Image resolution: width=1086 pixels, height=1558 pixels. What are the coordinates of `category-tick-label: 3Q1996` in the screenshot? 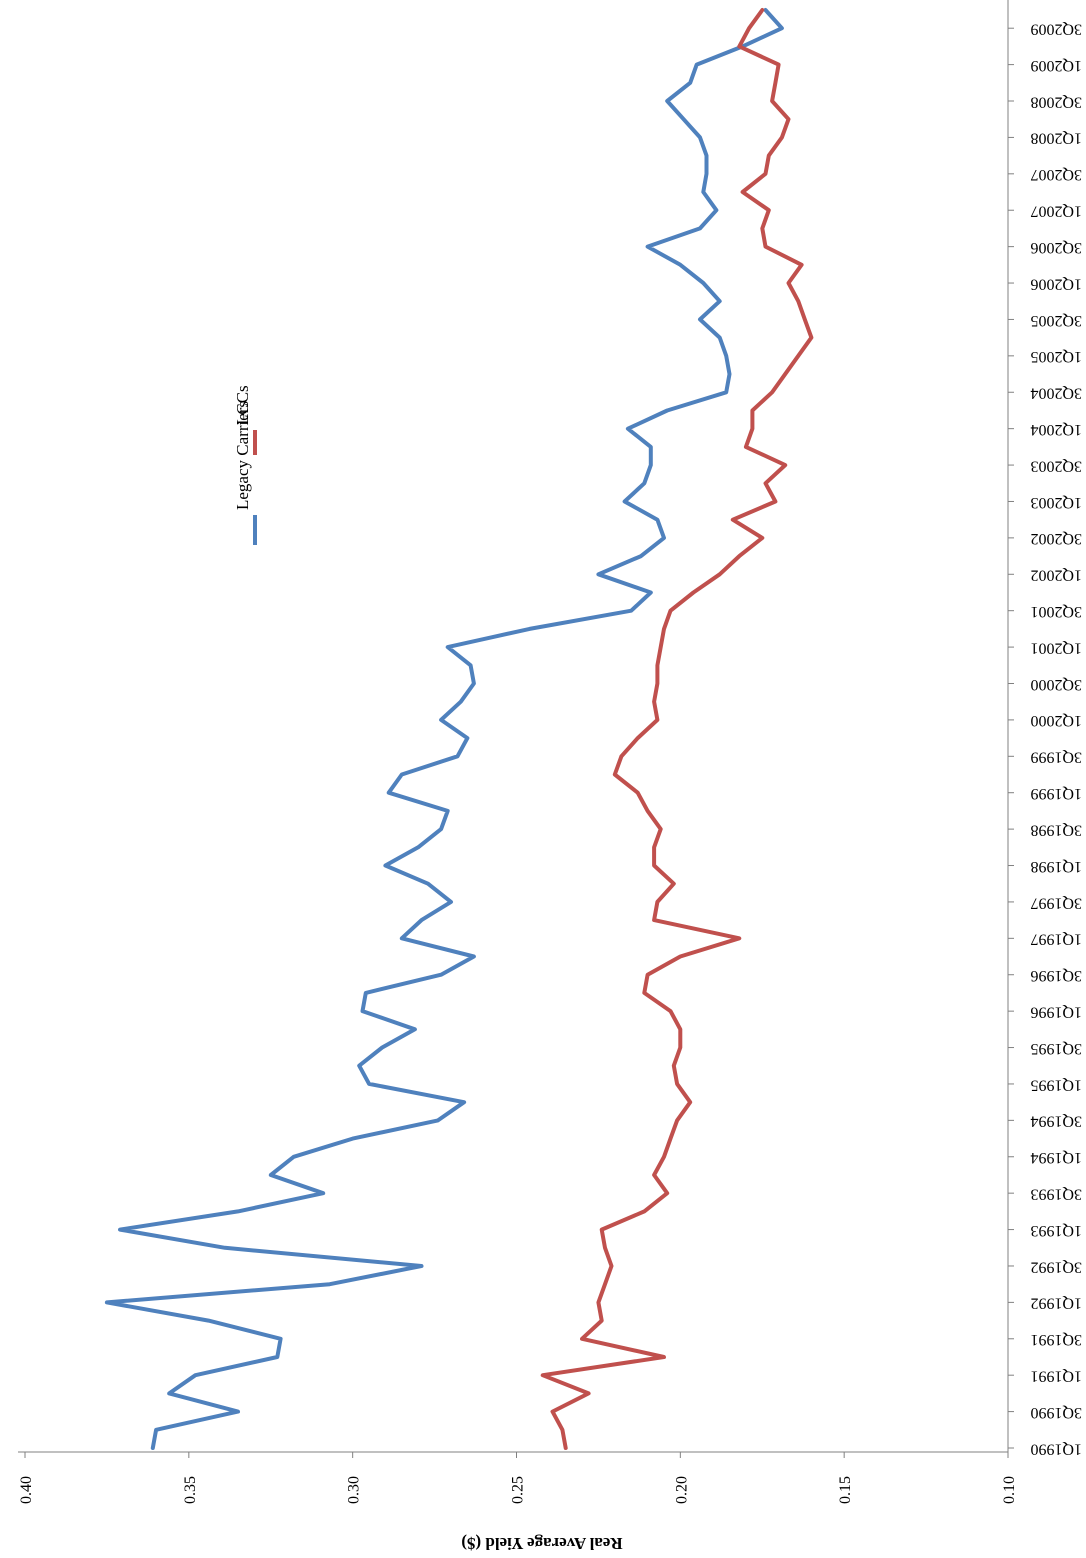 It's located at (1056, 975).